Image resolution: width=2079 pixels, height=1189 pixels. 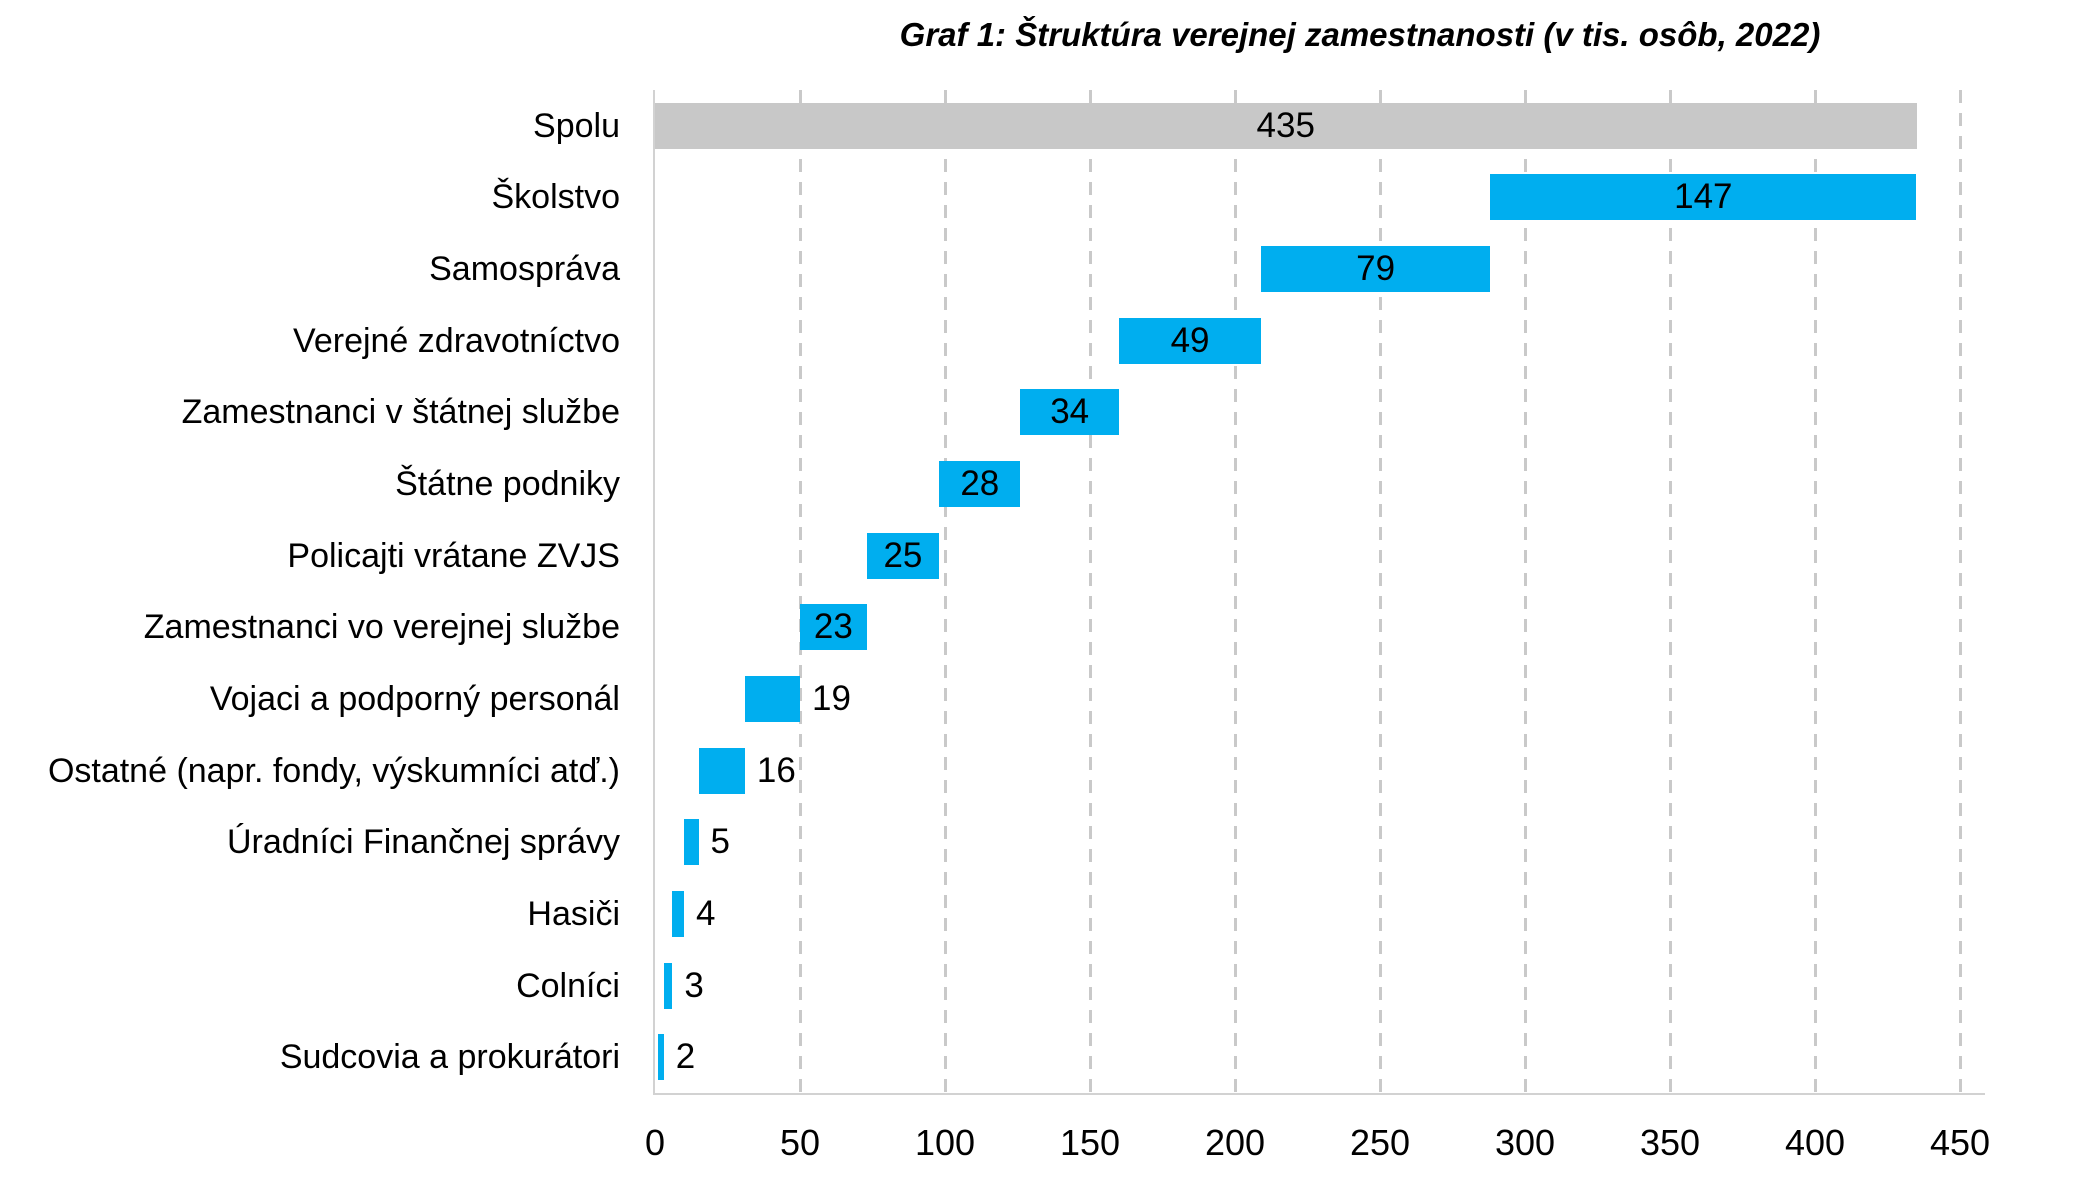 What do you see at coordinates (776, 770) in the screenshot?
I see `value-label: 16` at bounding box center [776, 770].